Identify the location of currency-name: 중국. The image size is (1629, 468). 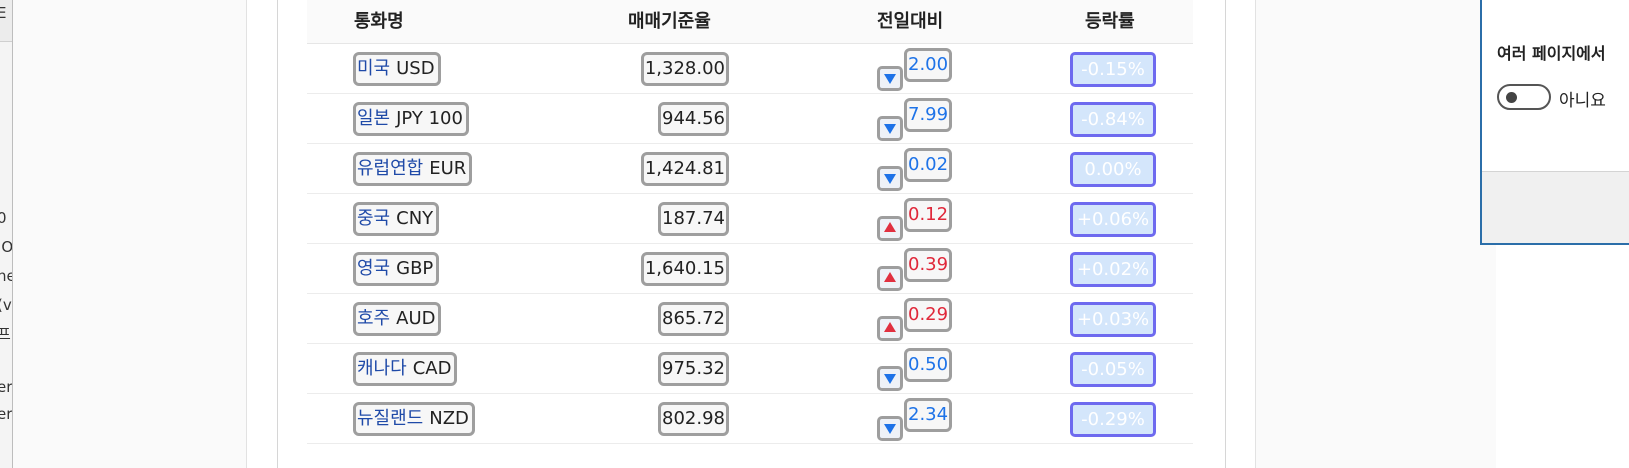
(374, 218).